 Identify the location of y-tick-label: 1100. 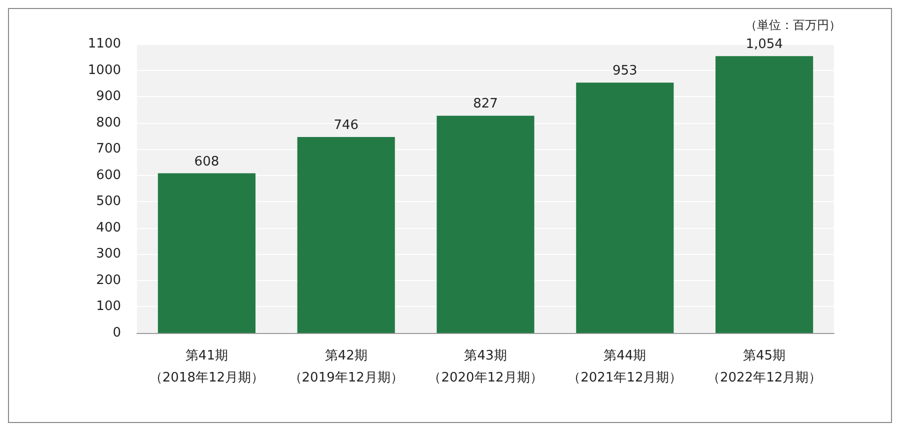
(104, 44).